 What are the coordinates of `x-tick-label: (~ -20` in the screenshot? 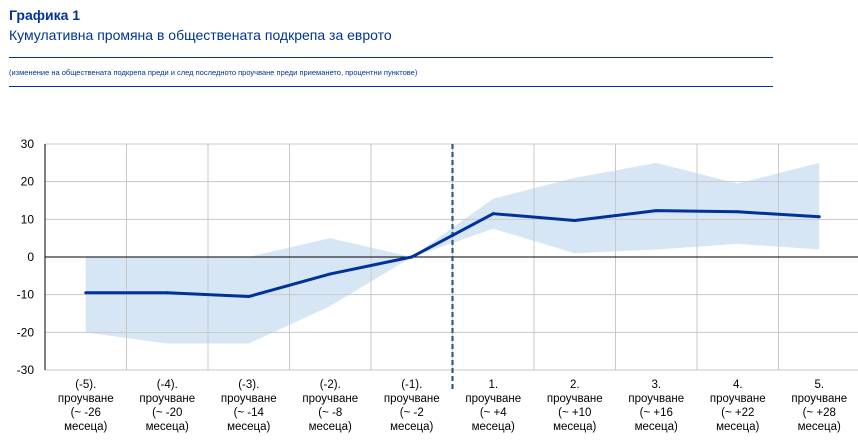 It's located at (167, 413).